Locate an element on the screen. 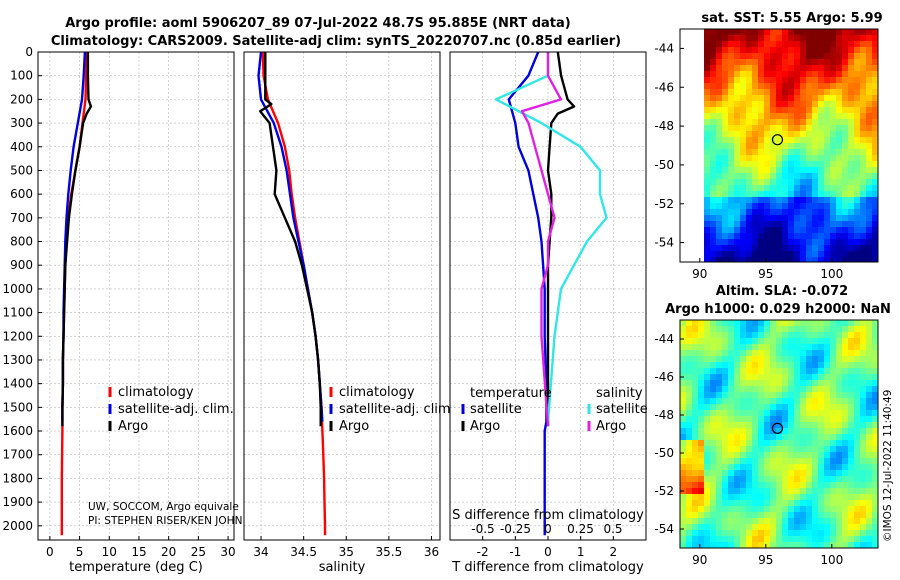  depth-tick-label: 800 is located at coordinates (21, 242).